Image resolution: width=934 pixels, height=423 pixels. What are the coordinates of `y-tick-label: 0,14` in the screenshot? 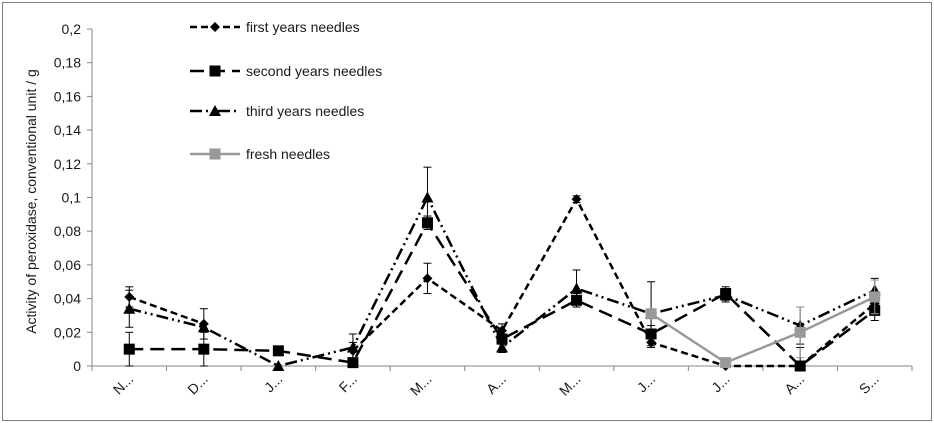 It's located at (67, 130).